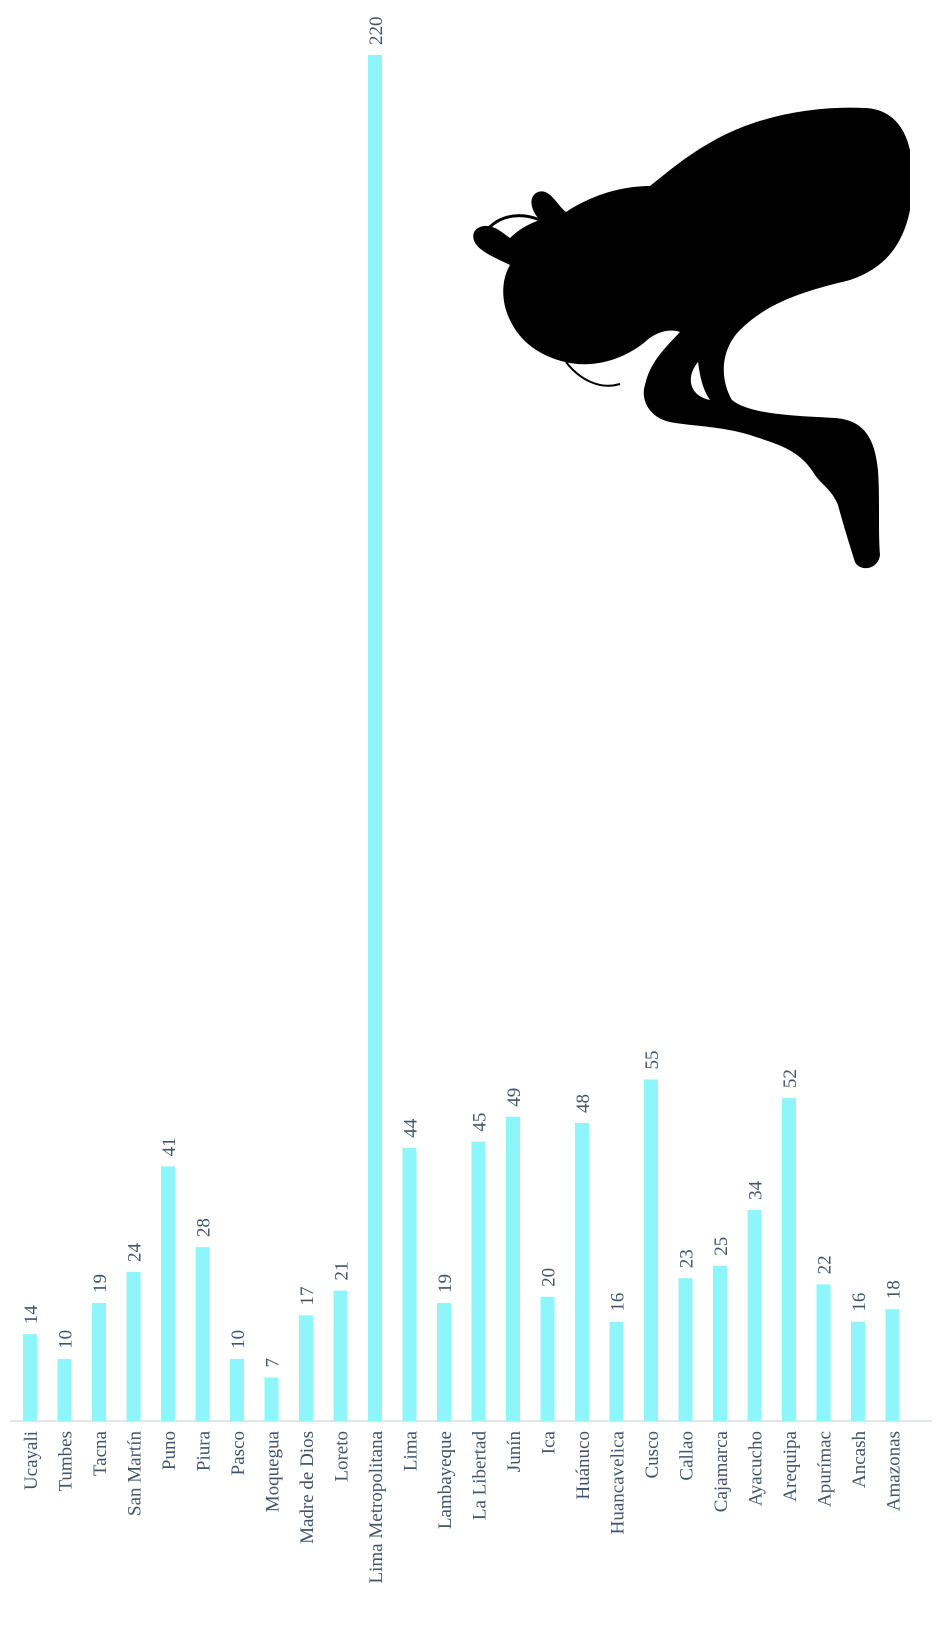  Describe the element at coordinates (204, 1450) in the screenshot. I see `category-label-5: Piura` at that location.